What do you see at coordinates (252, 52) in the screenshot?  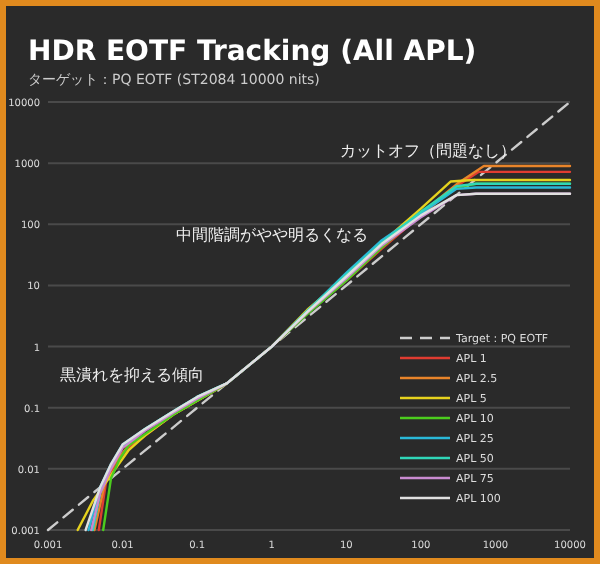 I see `chart-title: HDR EOTF Tracking (All APL)` at bounding box center [252, 52].